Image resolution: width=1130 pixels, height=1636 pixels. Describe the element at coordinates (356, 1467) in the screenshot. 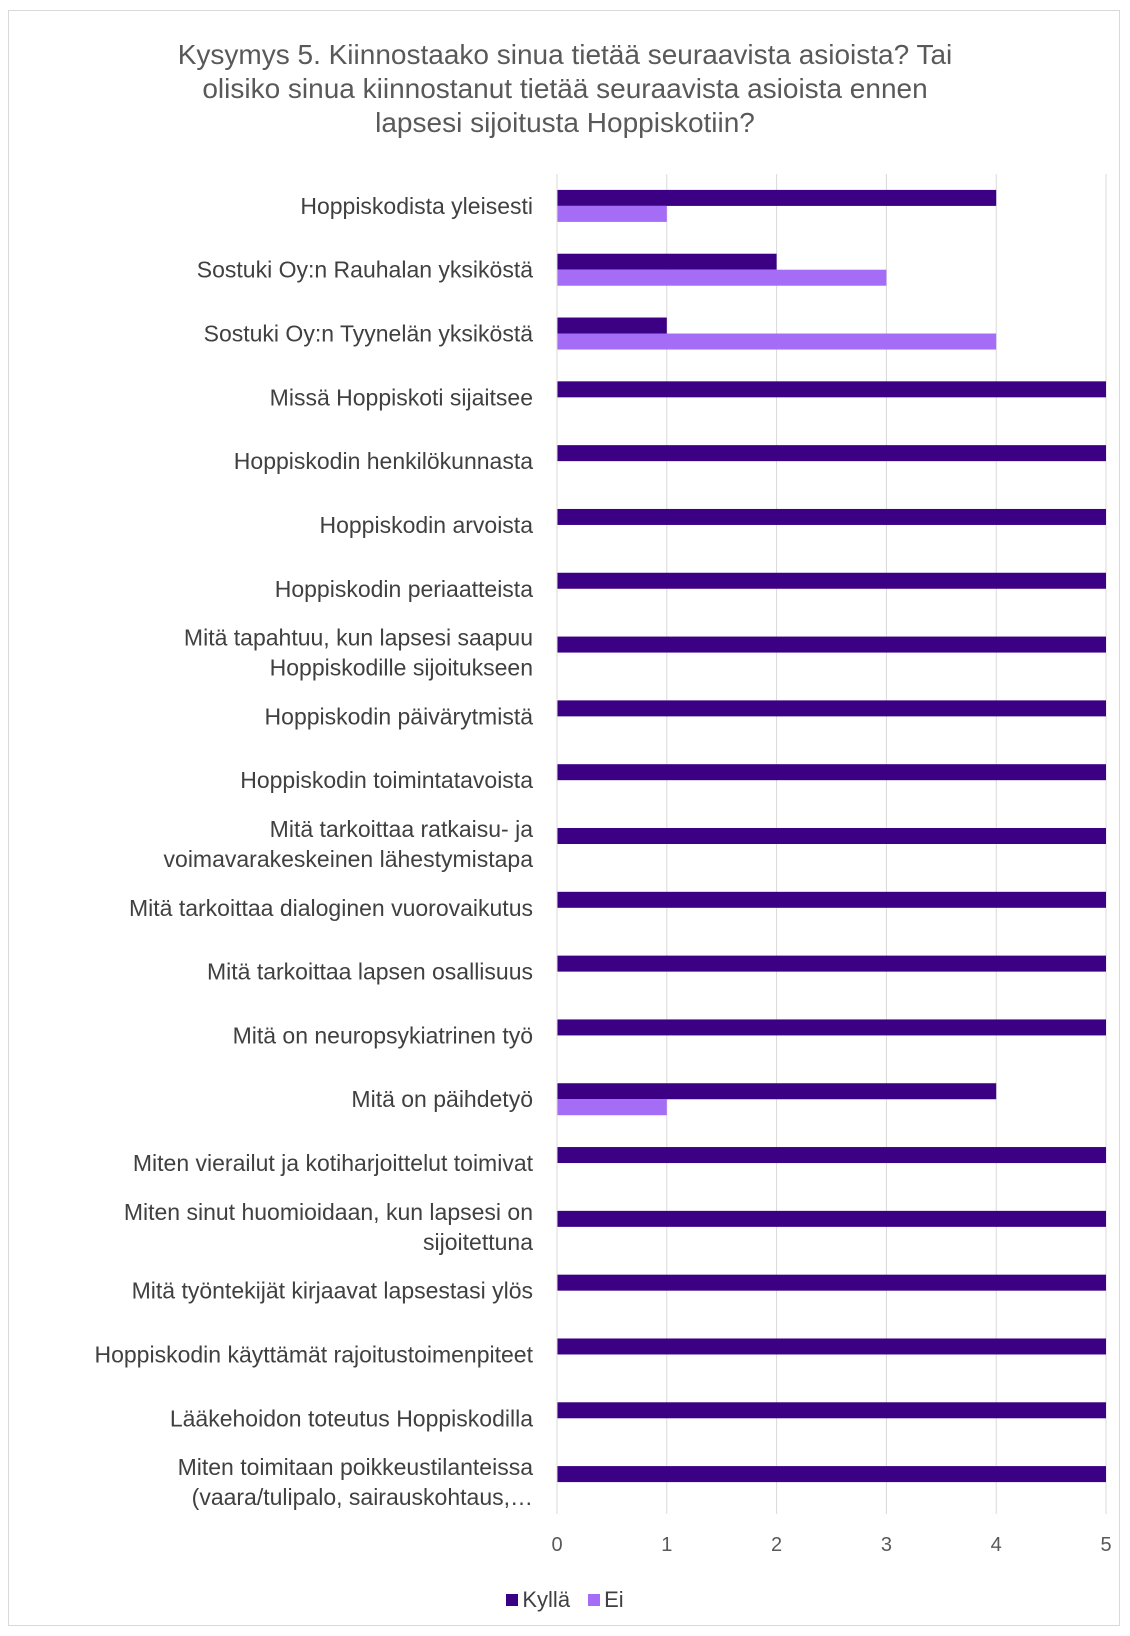

I see `category-label: Miten toimitaan poikkeustilanteissa` at that location.